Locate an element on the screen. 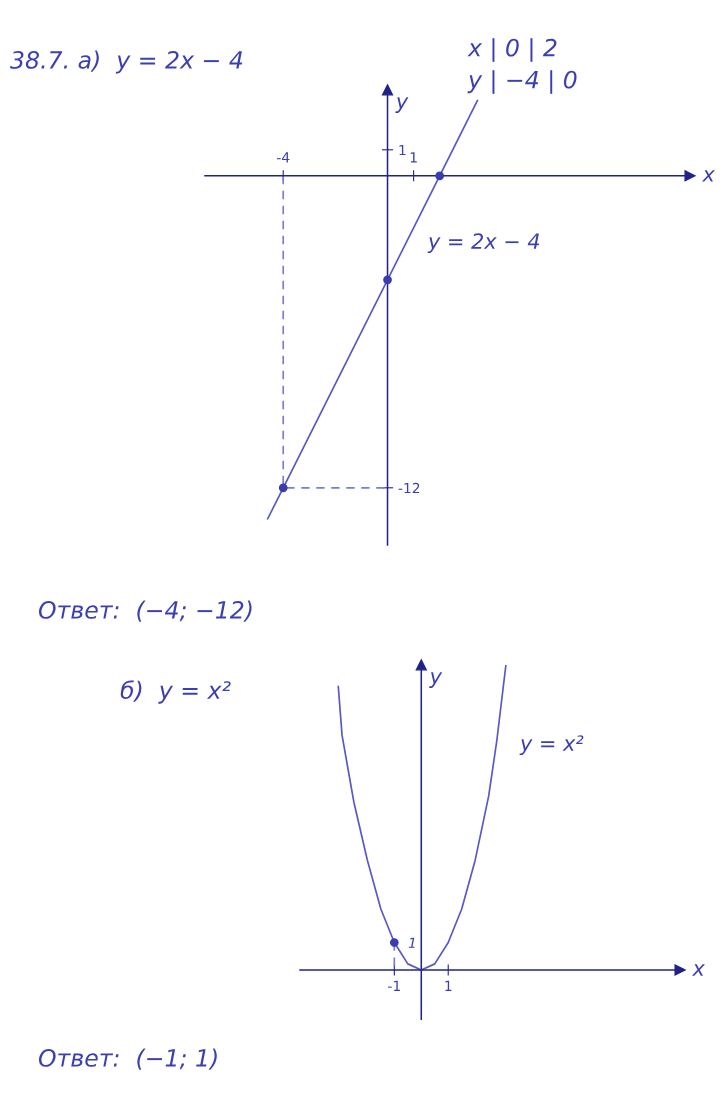 Image resolution: width=723 pixels, height=1103 pixels. x-tick-label: -1 is located at coordinates (394, 985).